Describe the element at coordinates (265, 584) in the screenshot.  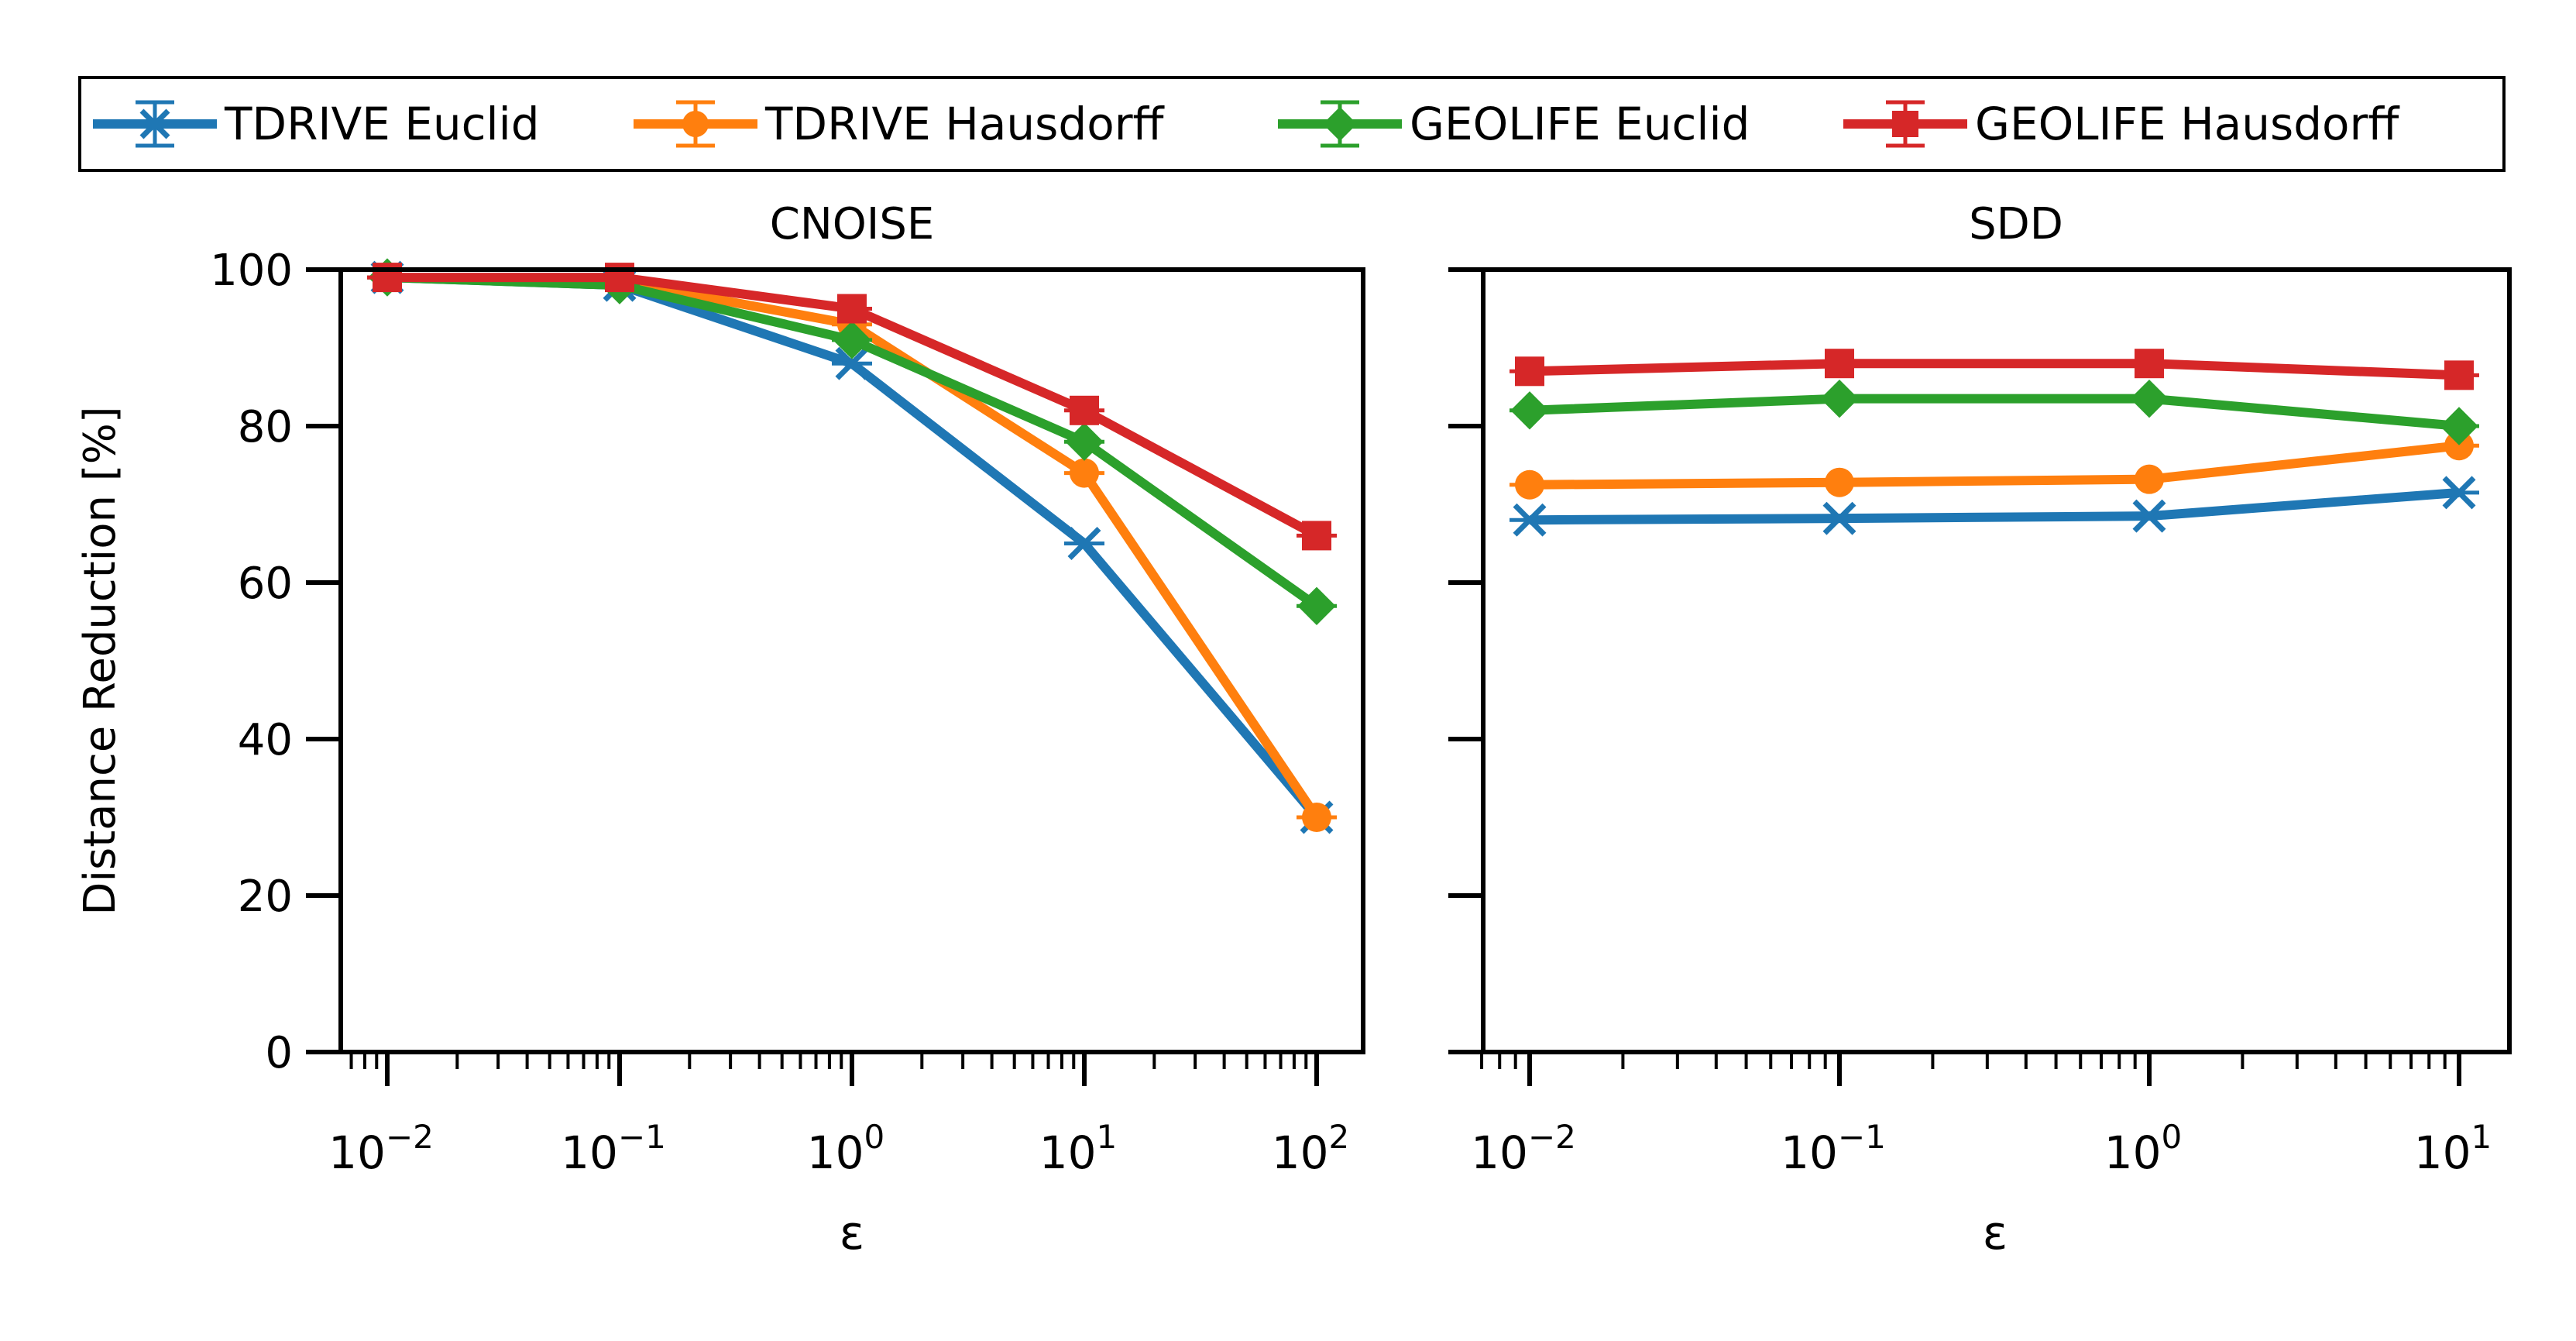
I see `y-tick-label: 60` at that location.